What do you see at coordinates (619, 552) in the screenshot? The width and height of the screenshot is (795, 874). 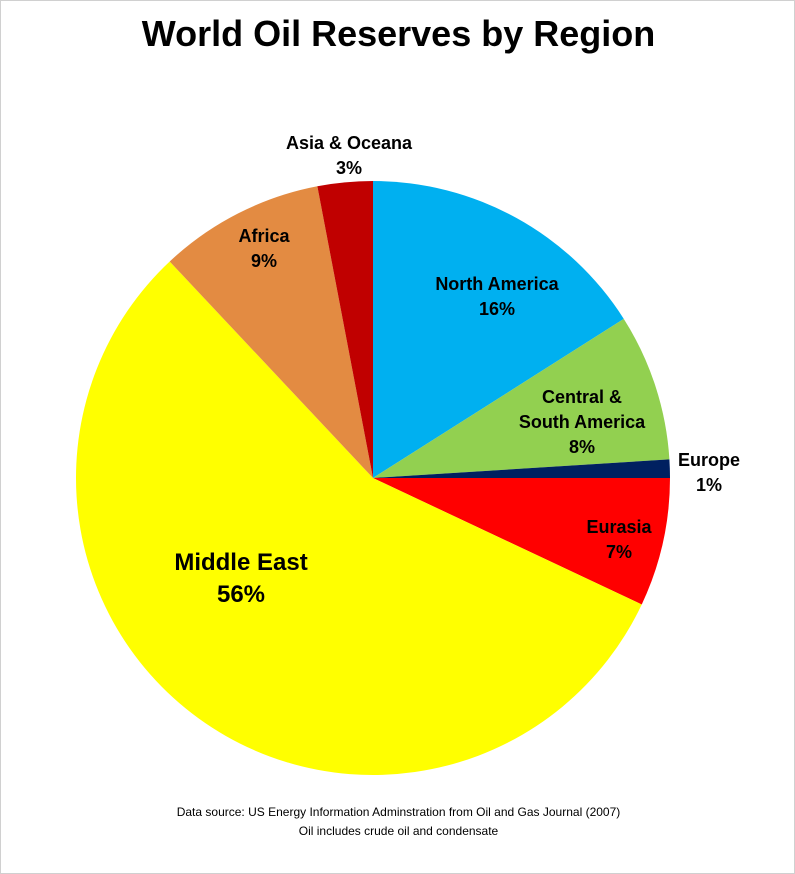 I see `slice-value-label: 7%` at bounding box center [619, 552].